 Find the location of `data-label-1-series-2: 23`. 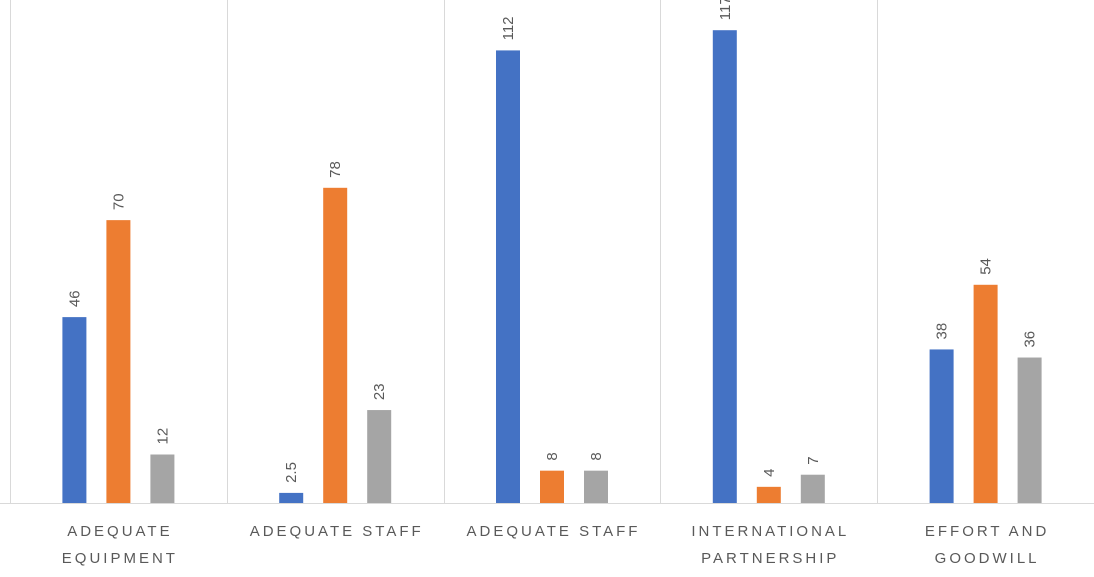

data-label-1-series-2: 23 is located at coordinates (379, 391).